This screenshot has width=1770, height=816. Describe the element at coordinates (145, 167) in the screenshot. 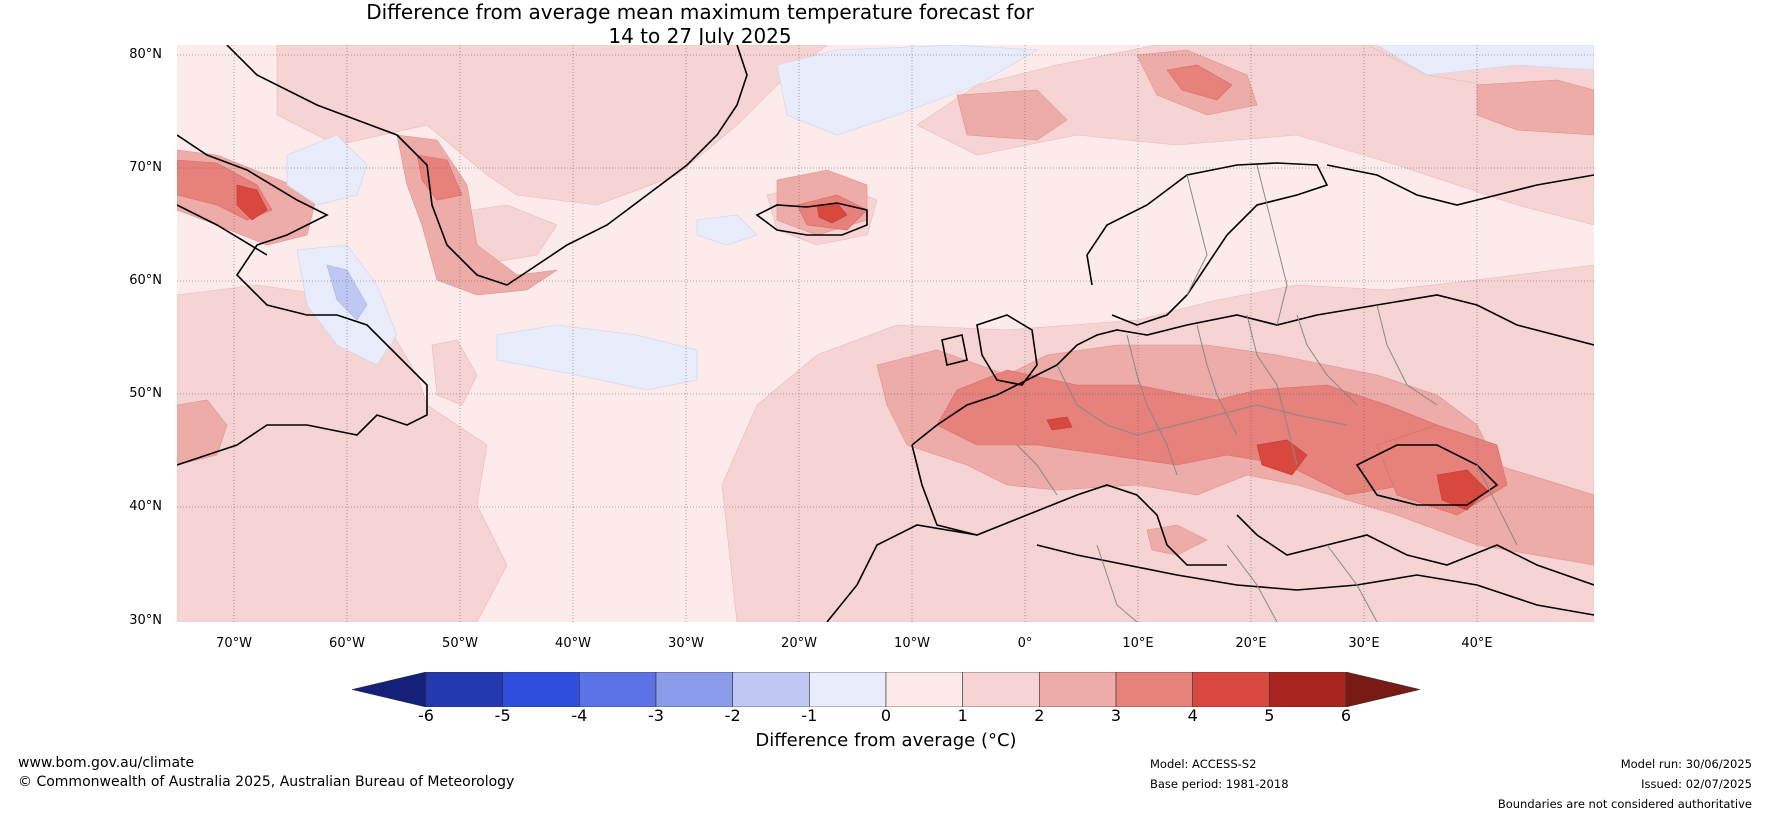

I see `lat-label-70n: 70°N` at that location.